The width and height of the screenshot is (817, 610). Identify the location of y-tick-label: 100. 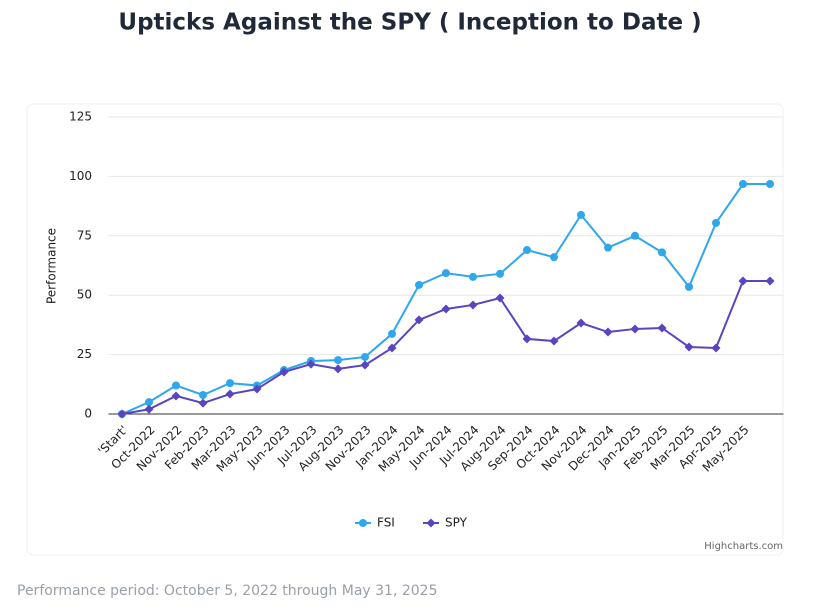
(80, 176).